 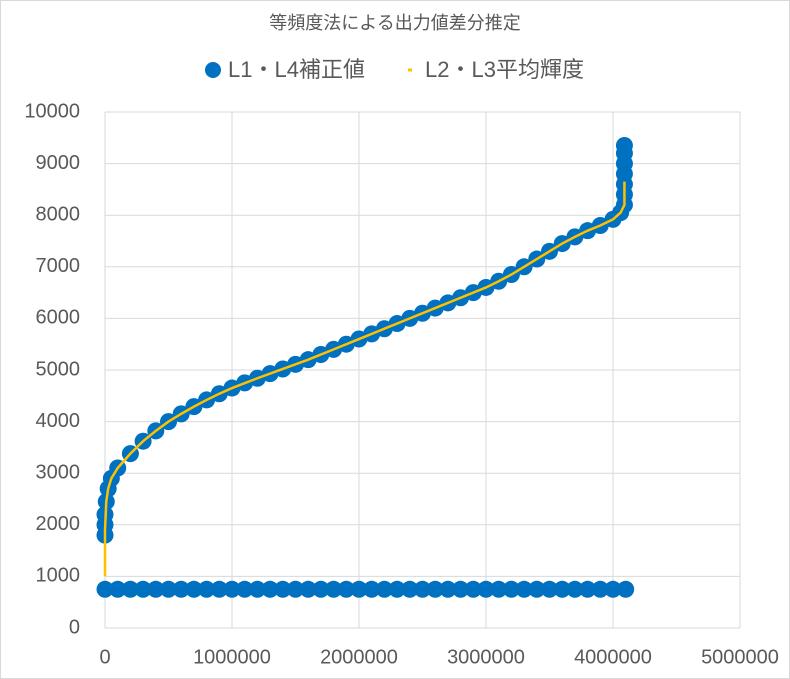 I want to click on y-tick-label: 8000, so click(x=58, y=214).